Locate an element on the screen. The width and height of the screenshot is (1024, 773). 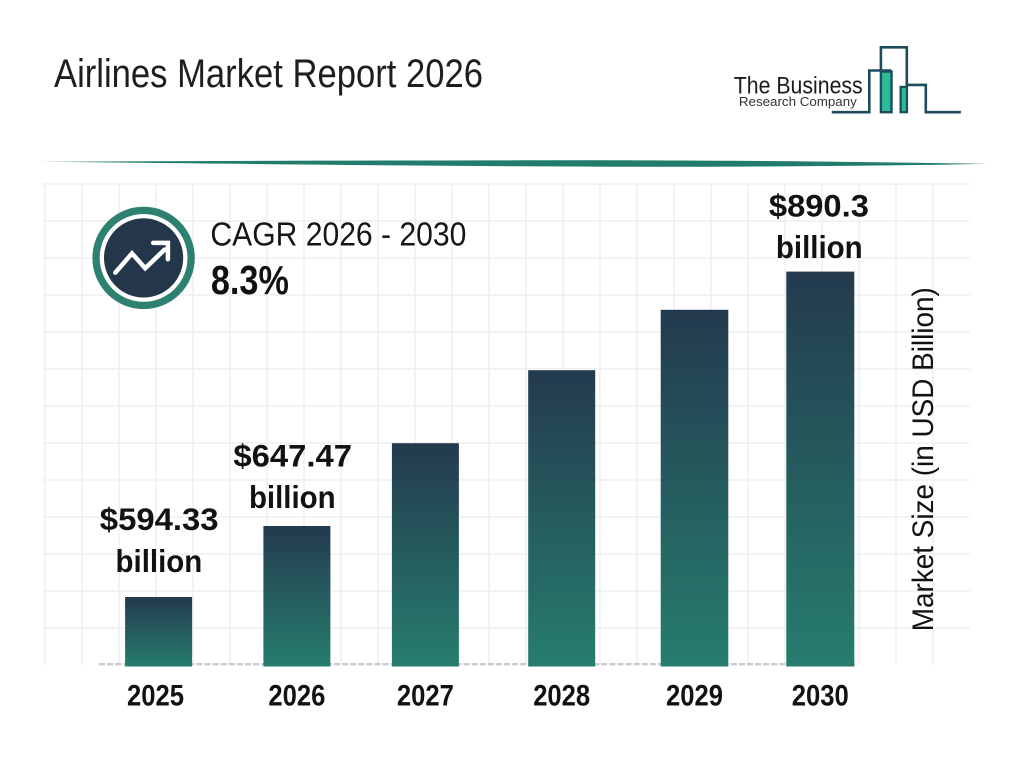
svg-text: $647.47 is located at coordinates (292, 455).